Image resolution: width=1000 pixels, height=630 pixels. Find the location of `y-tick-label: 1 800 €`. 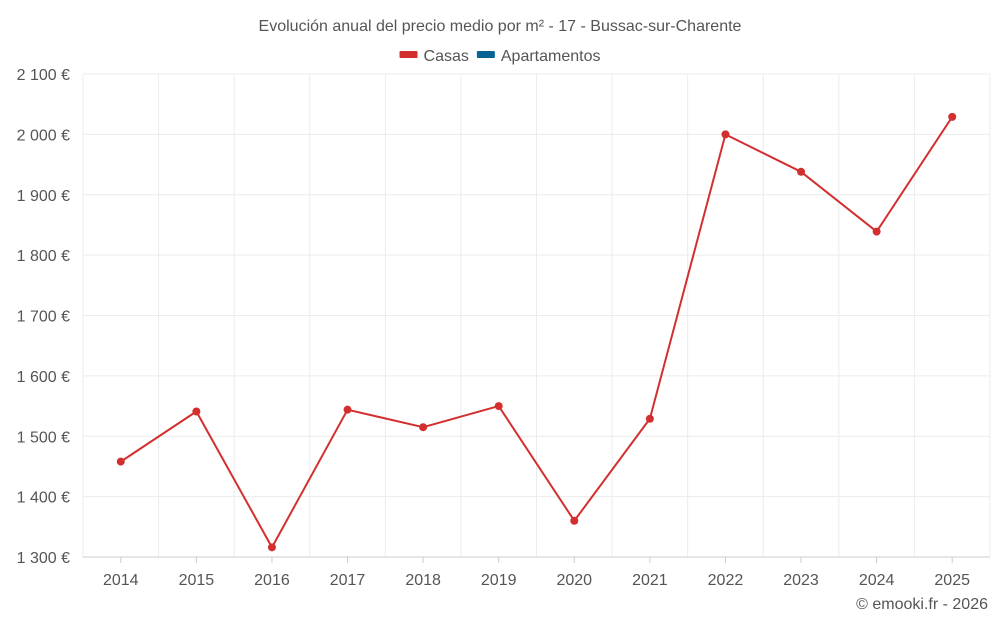

y-tick-label: 1 800 € is located at coordinates (43, 256).